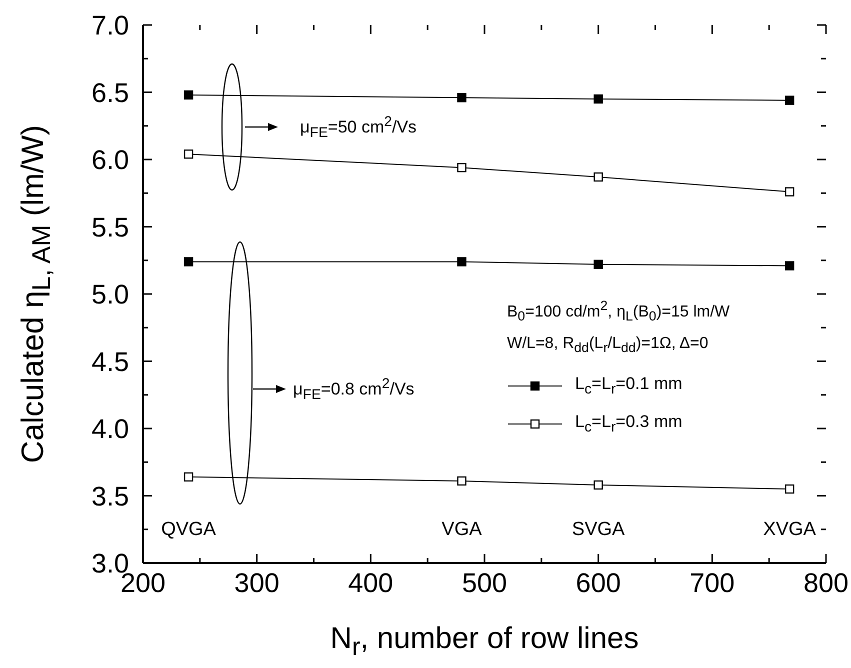 This screenshot has width=851, height=668. Describe the element at coordinates (618, 311) in the screenshot. I see `text: B$_{0}$=100 cd/m$^{2}$, η$_{L}$(B$_{0}$)=15 lm/W` at that location.